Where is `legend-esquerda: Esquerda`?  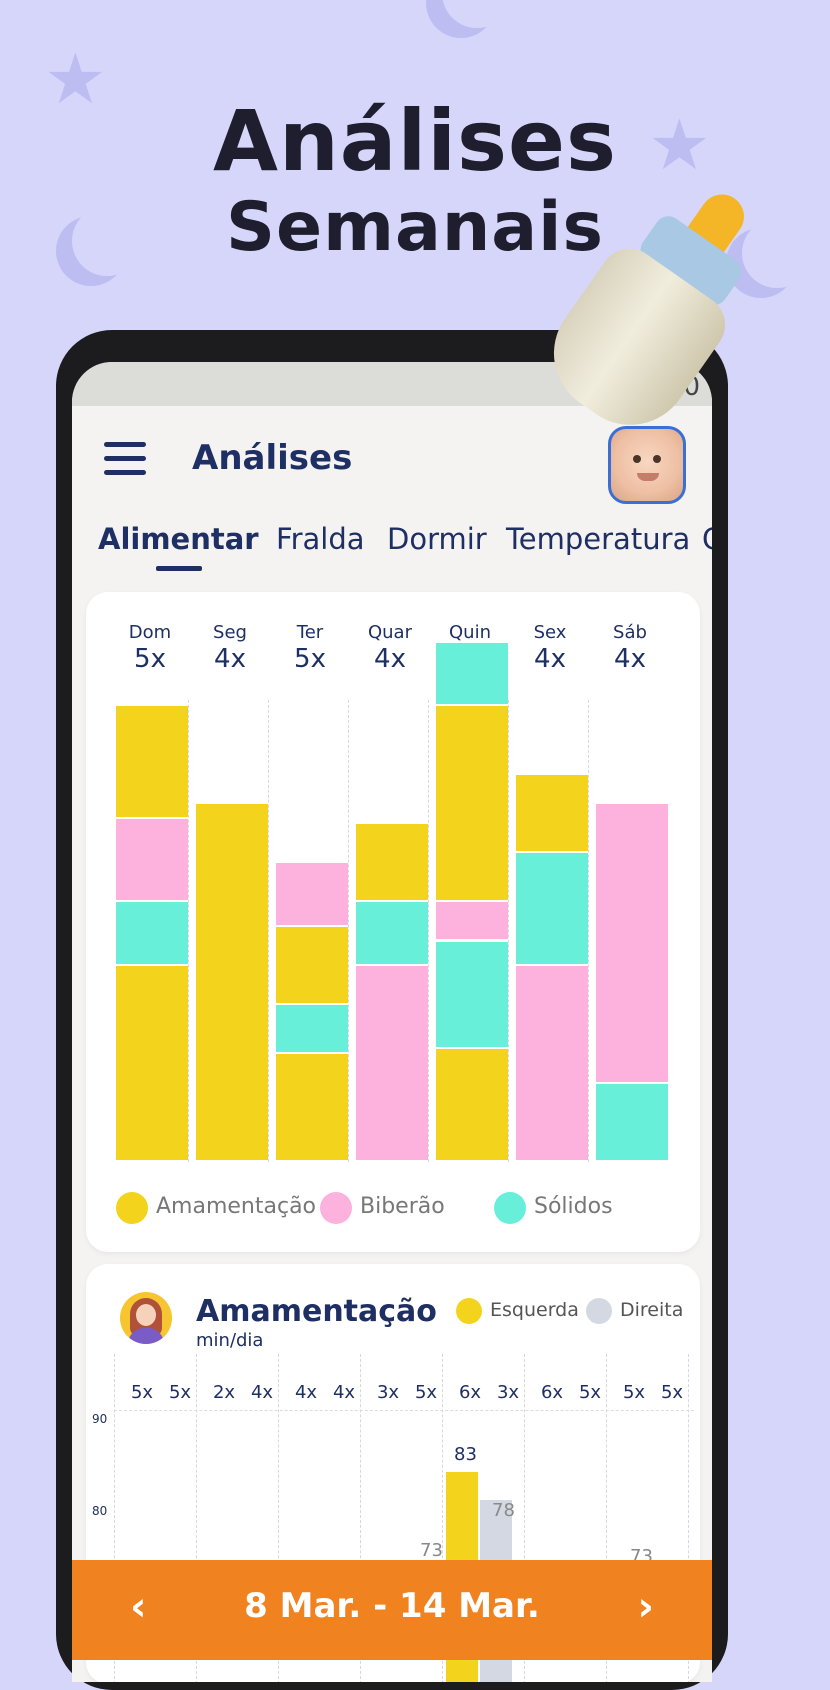 legend-esquerda: Esquerda is located at coordinates (534, 1310).